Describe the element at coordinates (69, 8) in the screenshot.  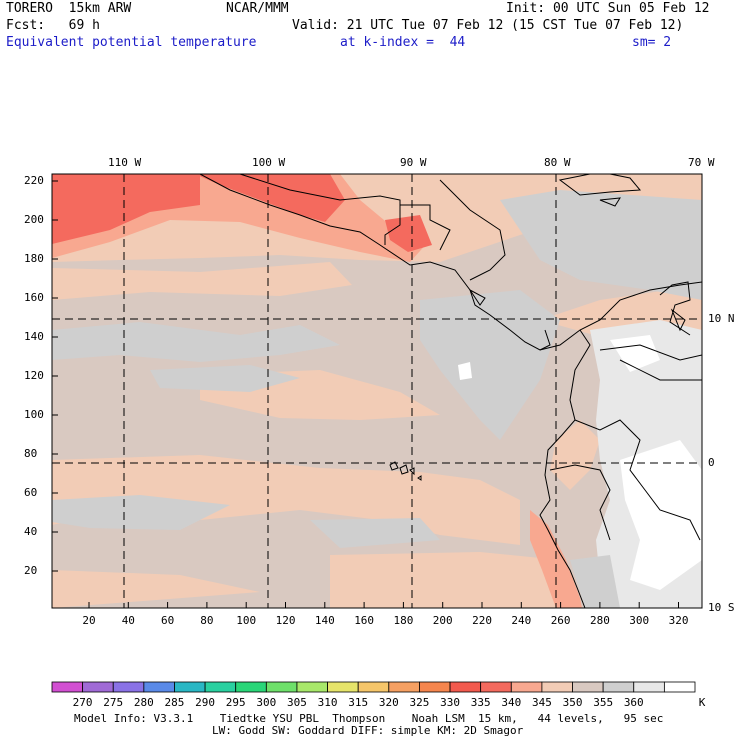
I see `model-name: TORERO 15km ARW` at that location.